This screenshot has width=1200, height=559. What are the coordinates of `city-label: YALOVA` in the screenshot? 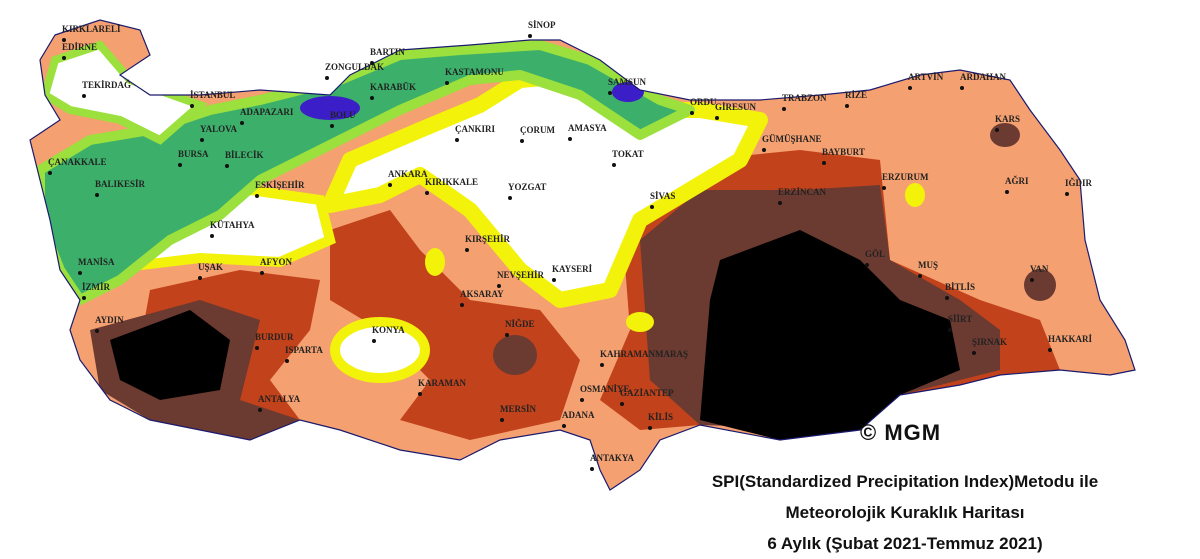 It's located at (219, 129).